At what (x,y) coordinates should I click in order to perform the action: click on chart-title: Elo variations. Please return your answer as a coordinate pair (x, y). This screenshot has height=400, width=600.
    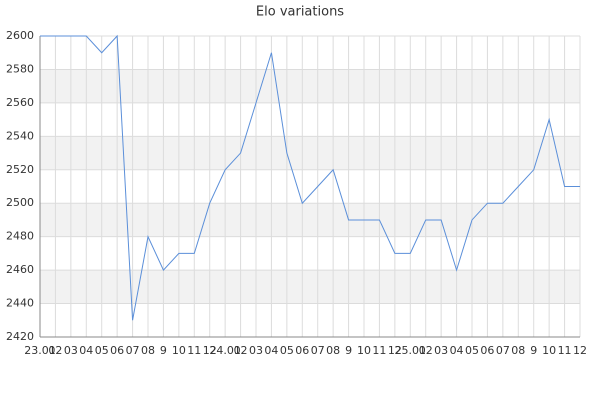
    Looking at the image, I should click on (300, 12).